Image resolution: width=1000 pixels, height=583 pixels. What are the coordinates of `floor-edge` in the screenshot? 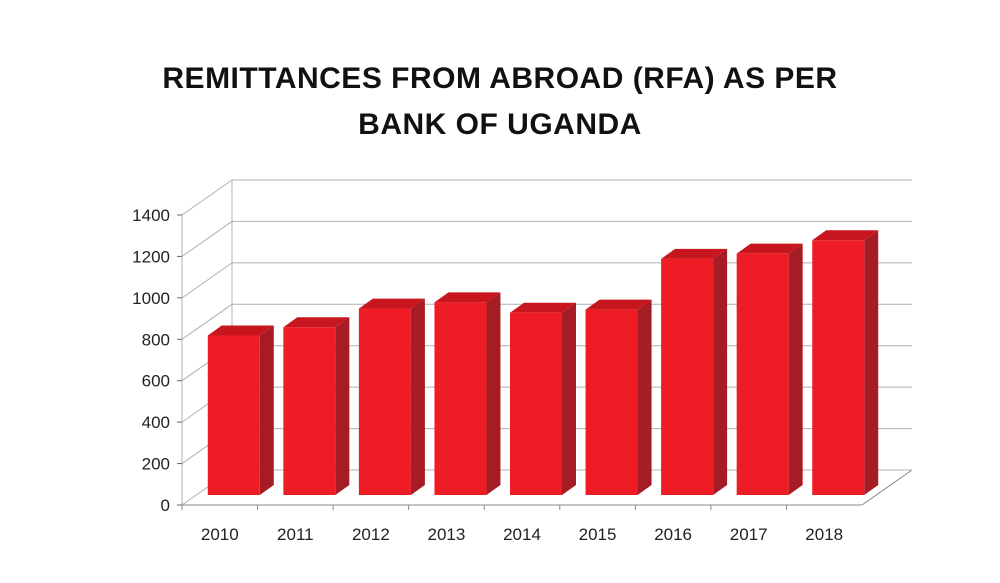 It's located at (887, 487).